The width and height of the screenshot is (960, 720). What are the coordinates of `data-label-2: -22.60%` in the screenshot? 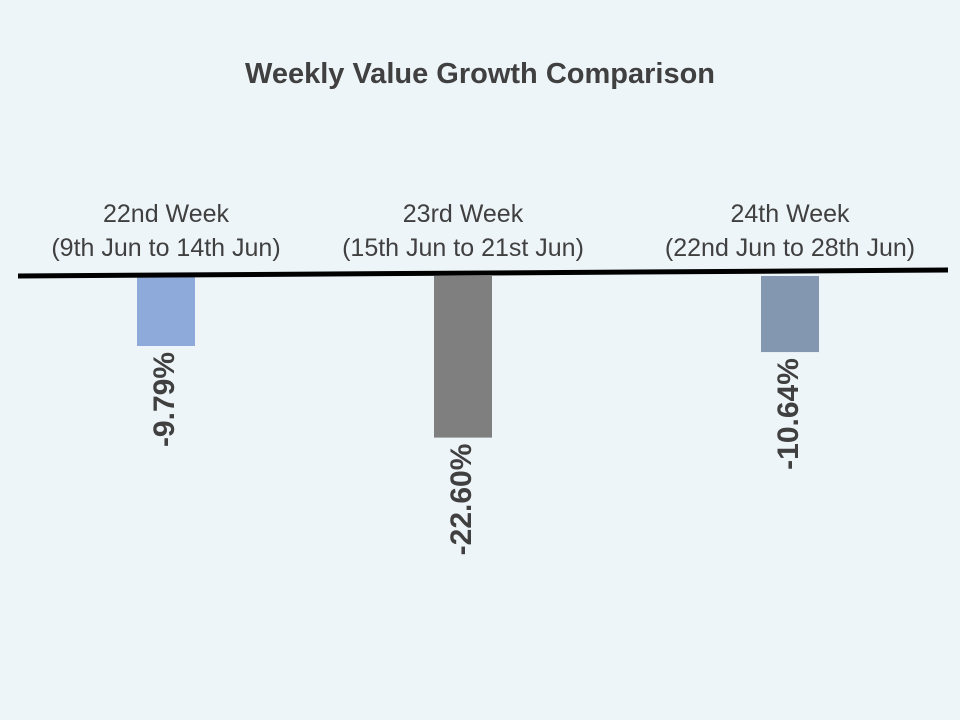 It's located at (461, 500).